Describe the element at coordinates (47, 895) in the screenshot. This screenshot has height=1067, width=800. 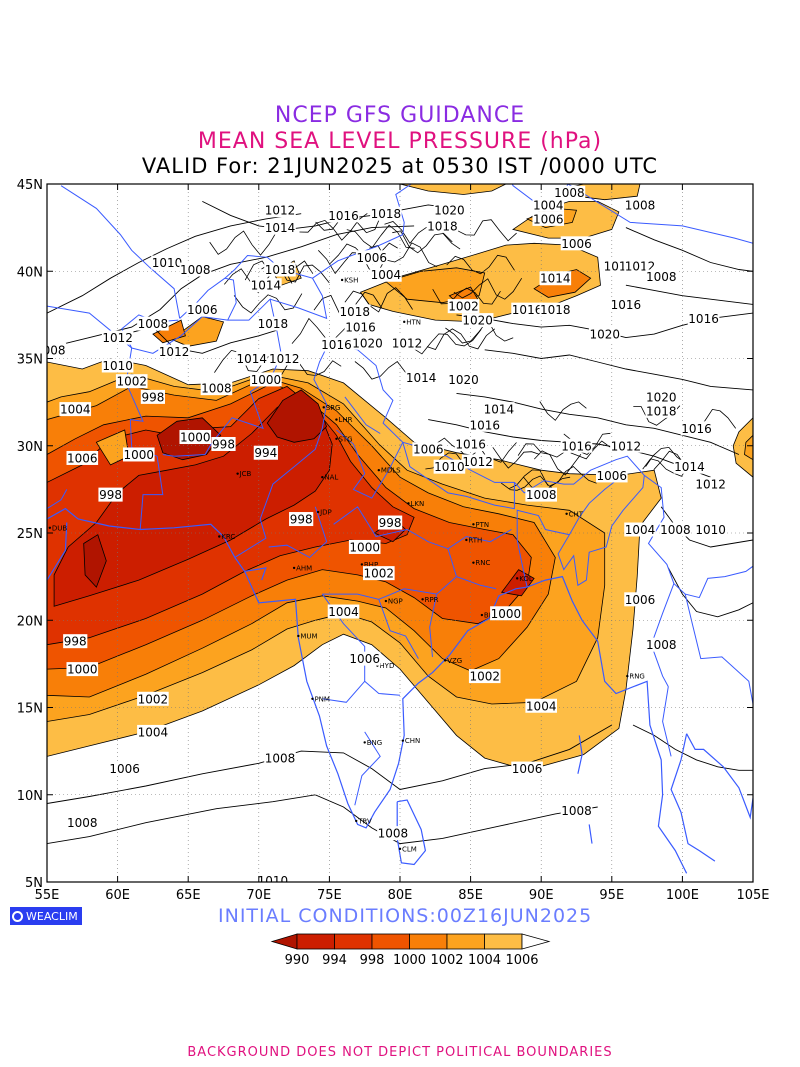
I see `lon-tick-label: 55E` at that location.